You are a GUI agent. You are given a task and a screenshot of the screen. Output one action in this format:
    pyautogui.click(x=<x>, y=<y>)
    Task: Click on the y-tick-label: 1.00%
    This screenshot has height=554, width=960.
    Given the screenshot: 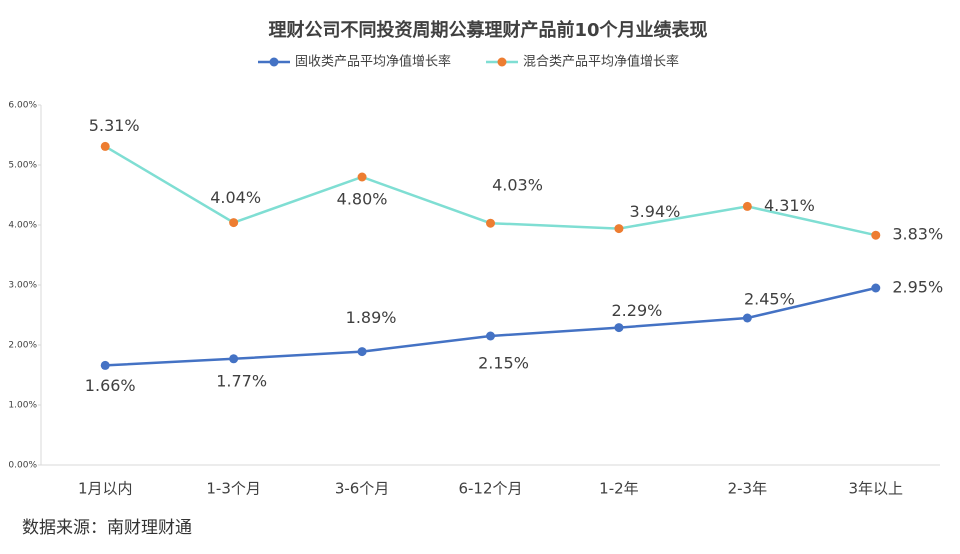 What is the action you would take?
    pyautogui.click(x=22, y=406)
    